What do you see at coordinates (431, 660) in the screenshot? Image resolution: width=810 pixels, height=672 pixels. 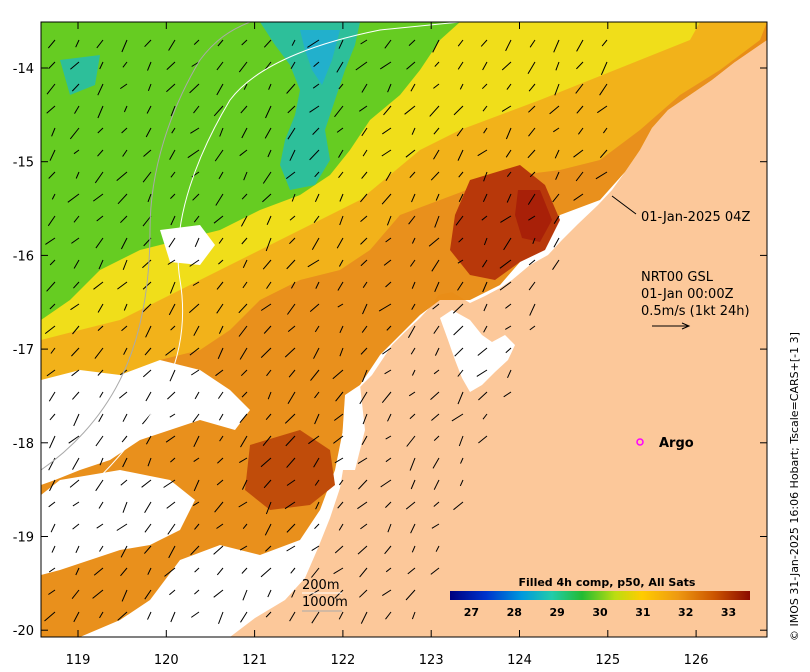 I see `x-tick-label: 123` at bounding box center [431, 660].